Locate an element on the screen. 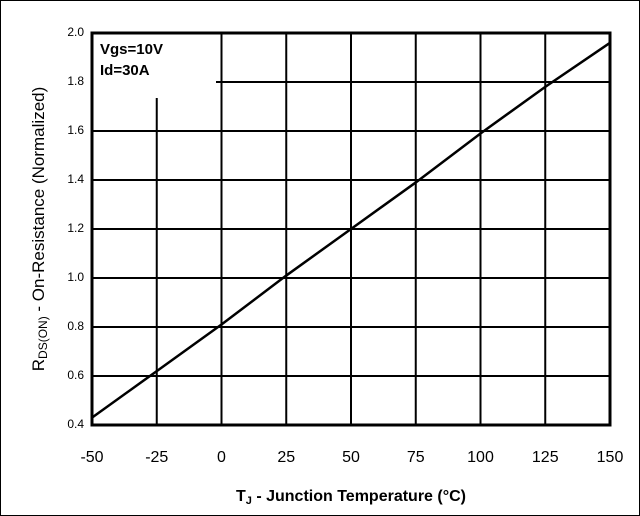 The height and width of the screenshot is (516, 640). y-axis-title-main: R is located at coordinates (38, 365).